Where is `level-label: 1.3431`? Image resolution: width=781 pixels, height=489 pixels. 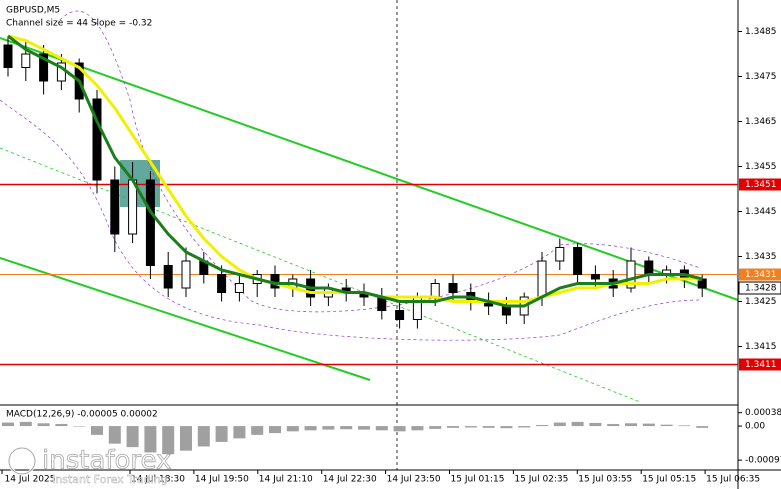 level-label: 1.3431 is located at coordinates (761, 275).